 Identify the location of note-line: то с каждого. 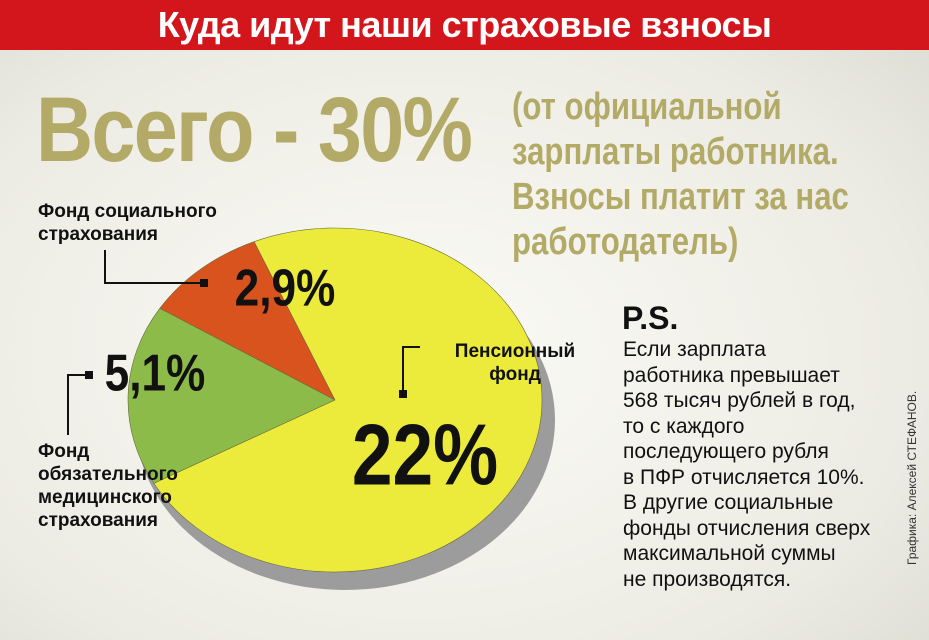
(684, 426).